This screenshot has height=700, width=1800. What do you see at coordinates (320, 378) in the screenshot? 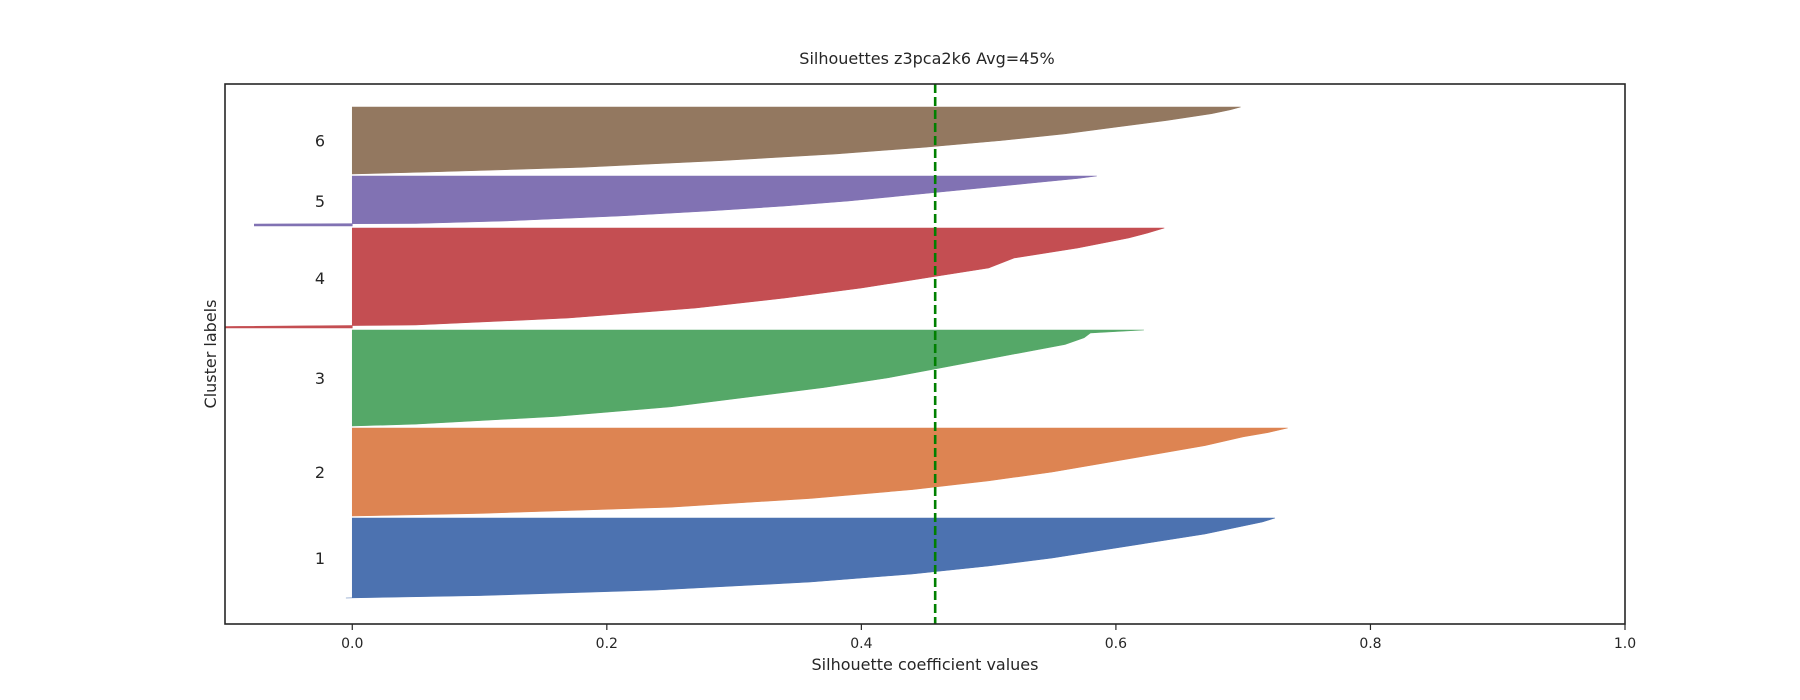
I see `cluster-label-3: 3` at bounding box center [320, 378].